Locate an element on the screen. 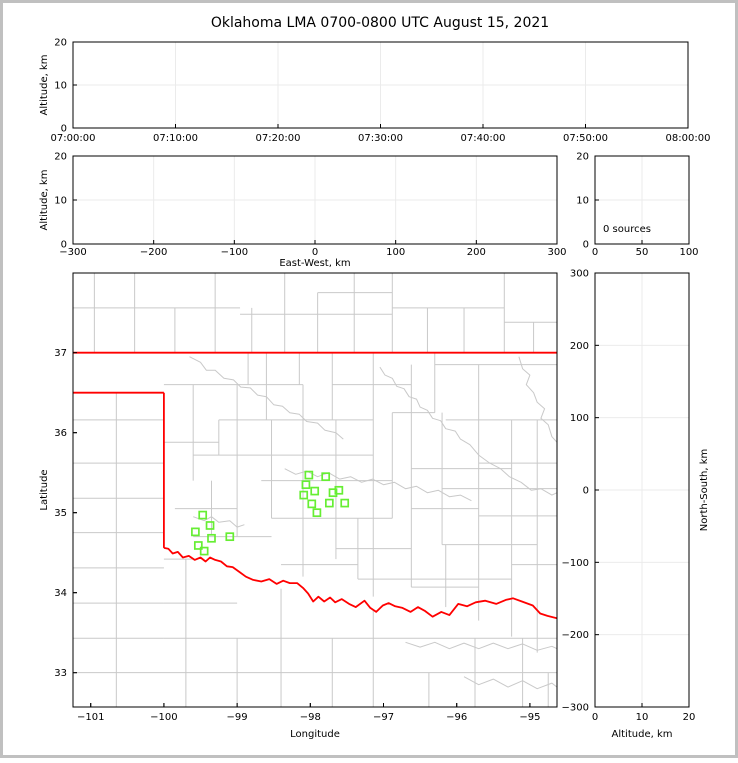  x-tick-label: 07:50:00 is located at coordinates (585, 138).